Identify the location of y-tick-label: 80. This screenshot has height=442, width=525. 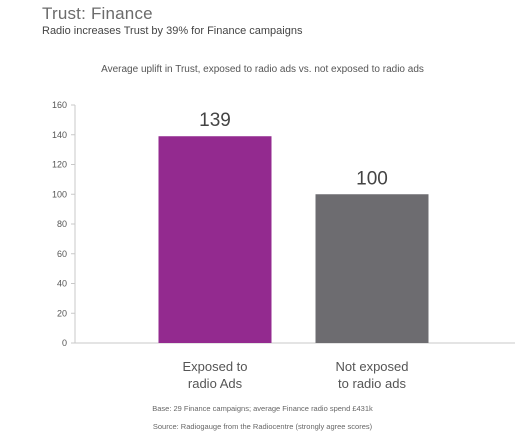
(62, 224).